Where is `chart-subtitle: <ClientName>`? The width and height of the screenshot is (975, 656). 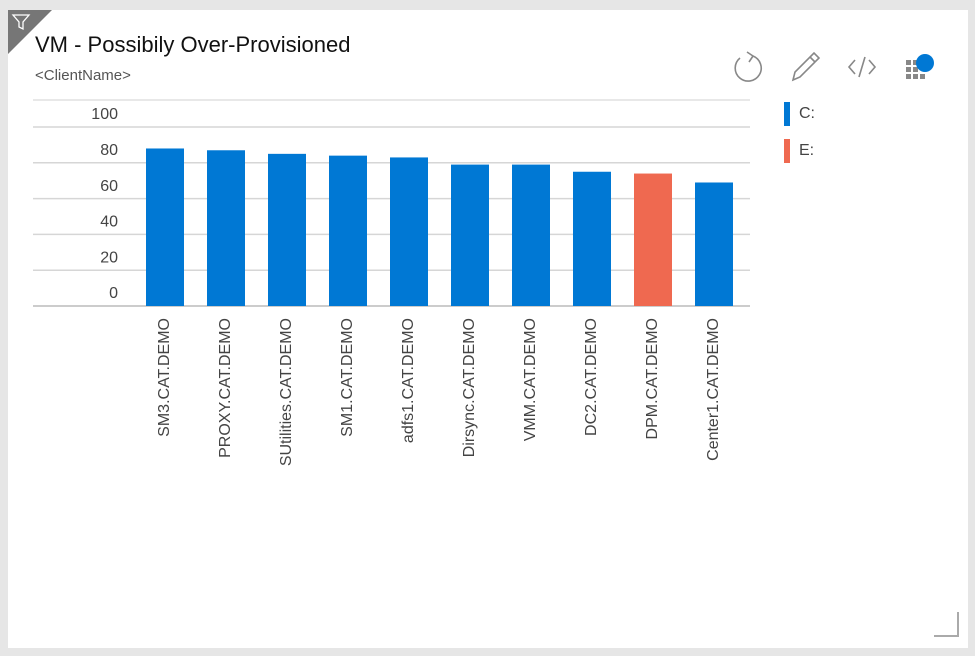 chart-subtitle: <ClientName> is located at coordinates (83, 75).